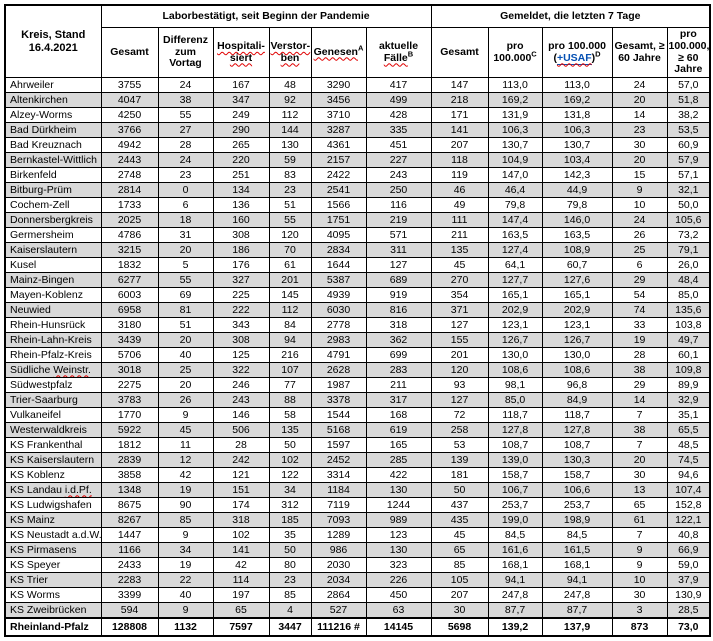 The width and height of the screenshot is (713, 641). I want to click on cell-genesen: 2030, so click(338, 565).